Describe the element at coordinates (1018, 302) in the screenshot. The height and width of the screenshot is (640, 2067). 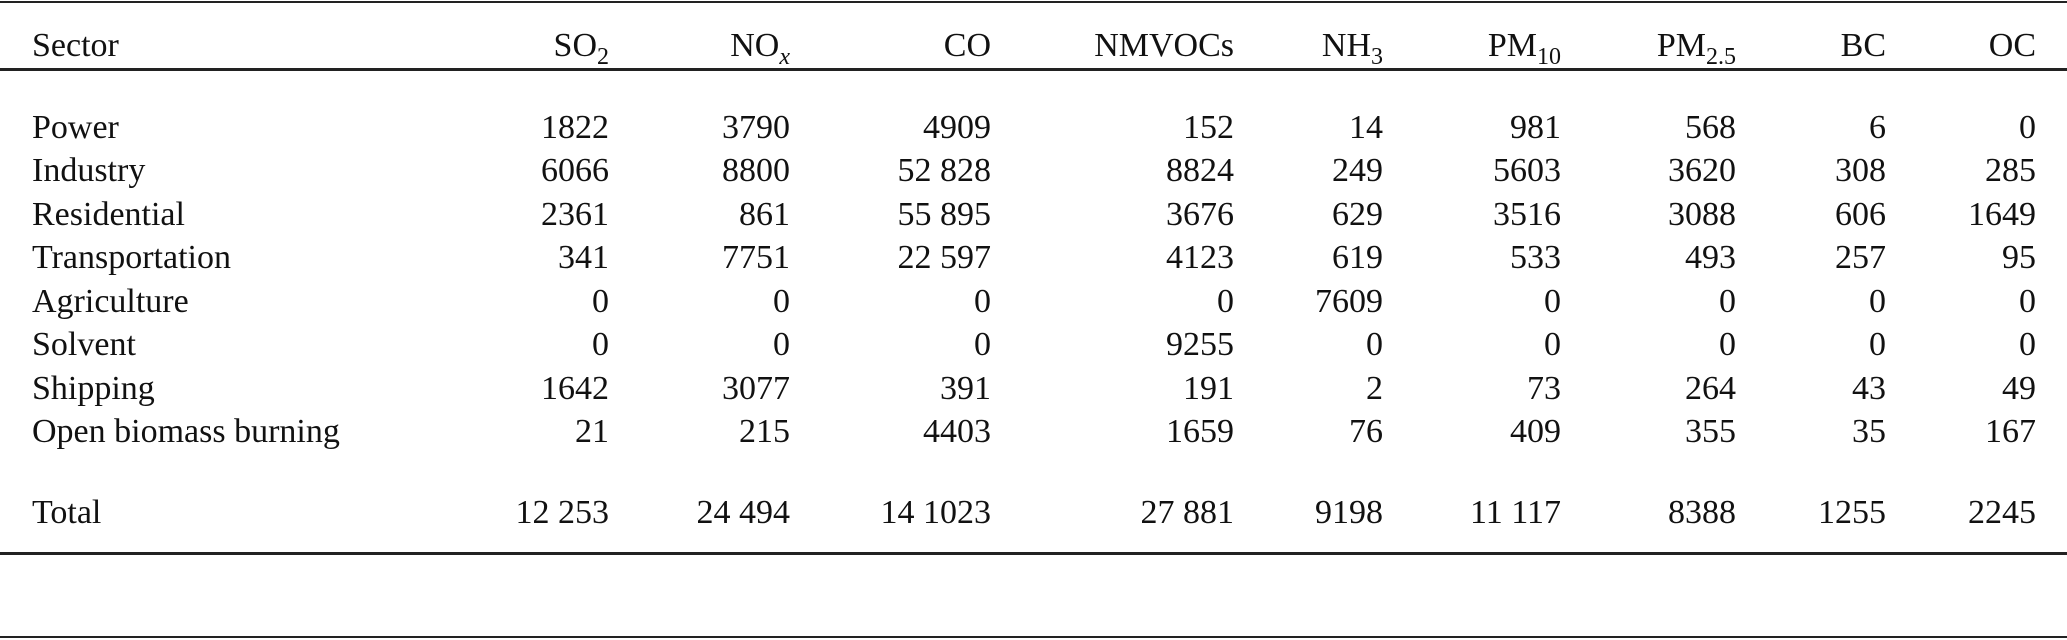
I see `table-row: Agriculture 0 0 0 0 7609 0 0 0 0` at that location.